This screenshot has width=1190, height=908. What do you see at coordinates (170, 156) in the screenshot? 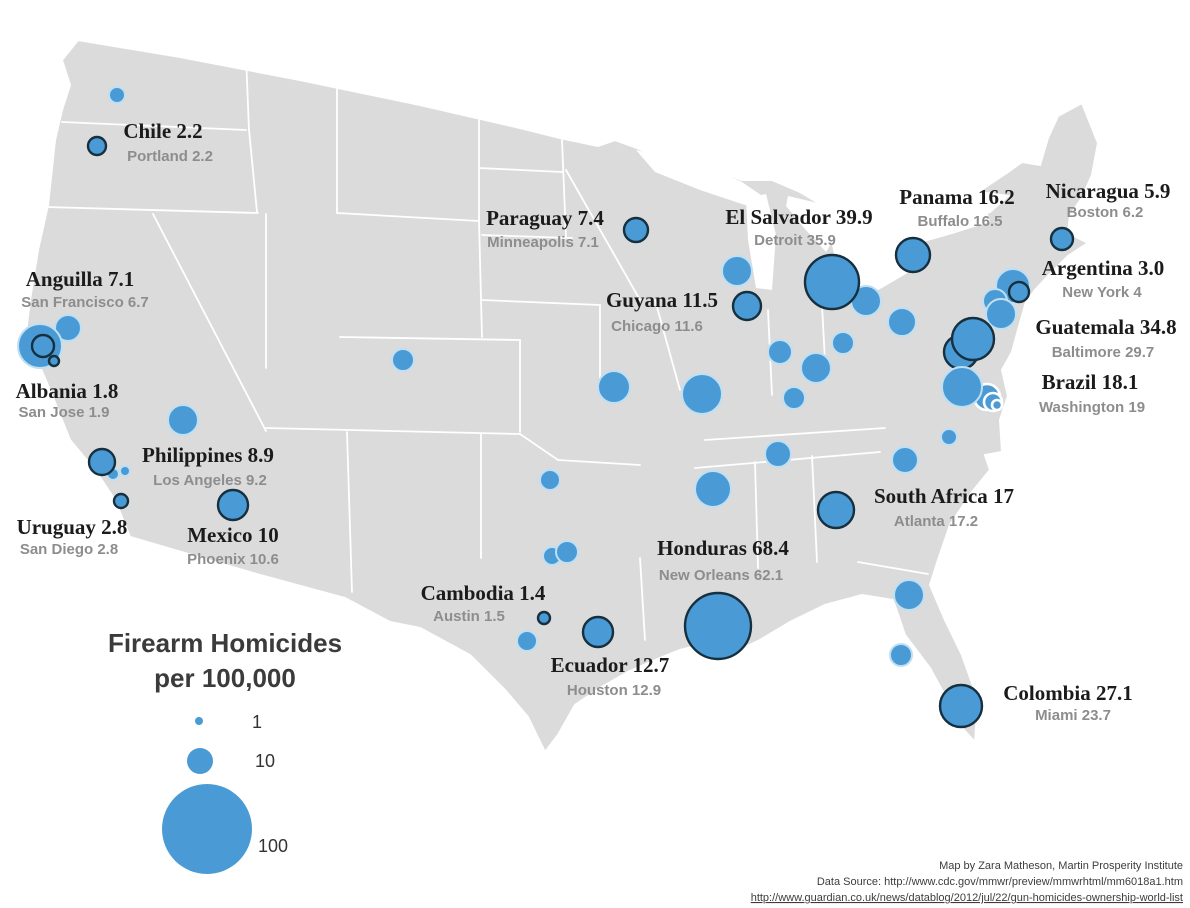
I see `city-label-portland: Portland 2.2` at bounding box center [170, 156].